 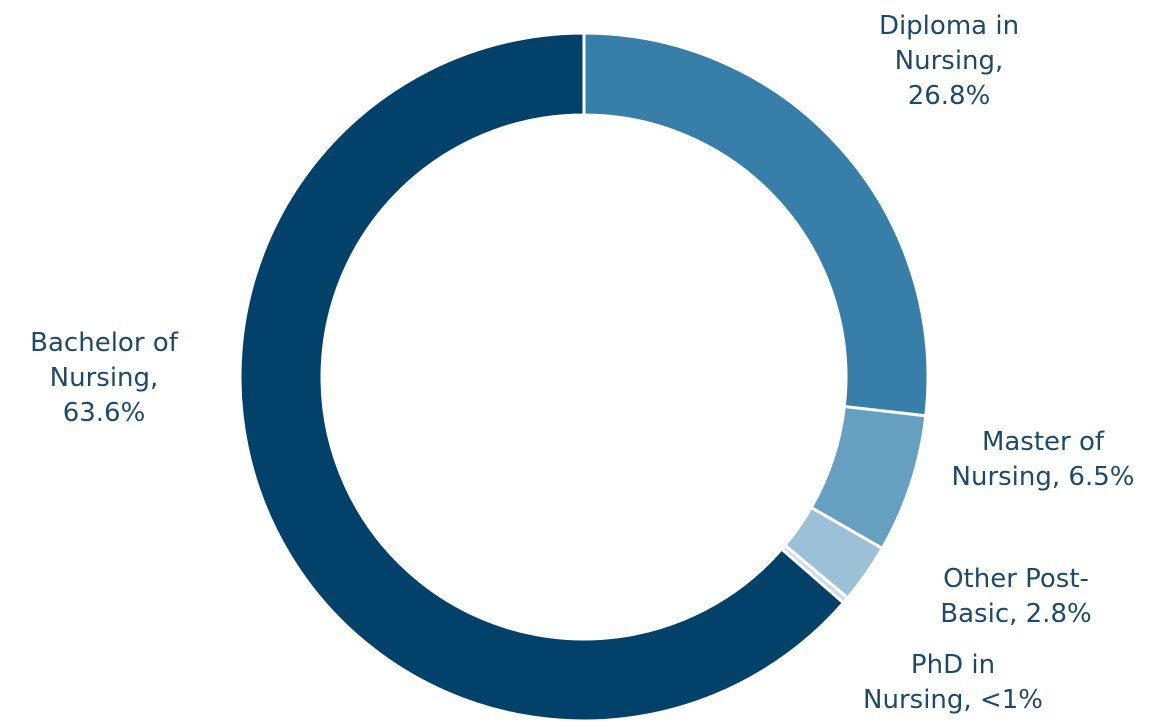 I want to click on slice-label-line: Basic, 2.8%, so click(x=1015, y=614).